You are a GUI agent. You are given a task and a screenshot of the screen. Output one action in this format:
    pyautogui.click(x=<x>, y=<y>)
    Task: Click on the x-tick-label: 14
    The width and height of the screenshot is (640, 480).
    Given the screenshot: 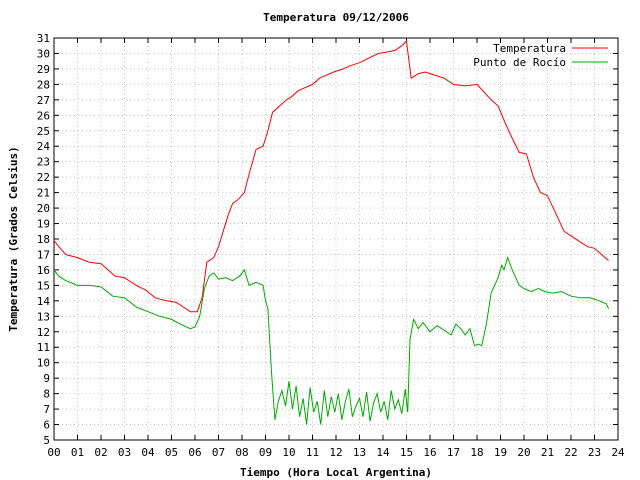 What is the action you would take?
    pyautogui.click(x=383, y=452)
    